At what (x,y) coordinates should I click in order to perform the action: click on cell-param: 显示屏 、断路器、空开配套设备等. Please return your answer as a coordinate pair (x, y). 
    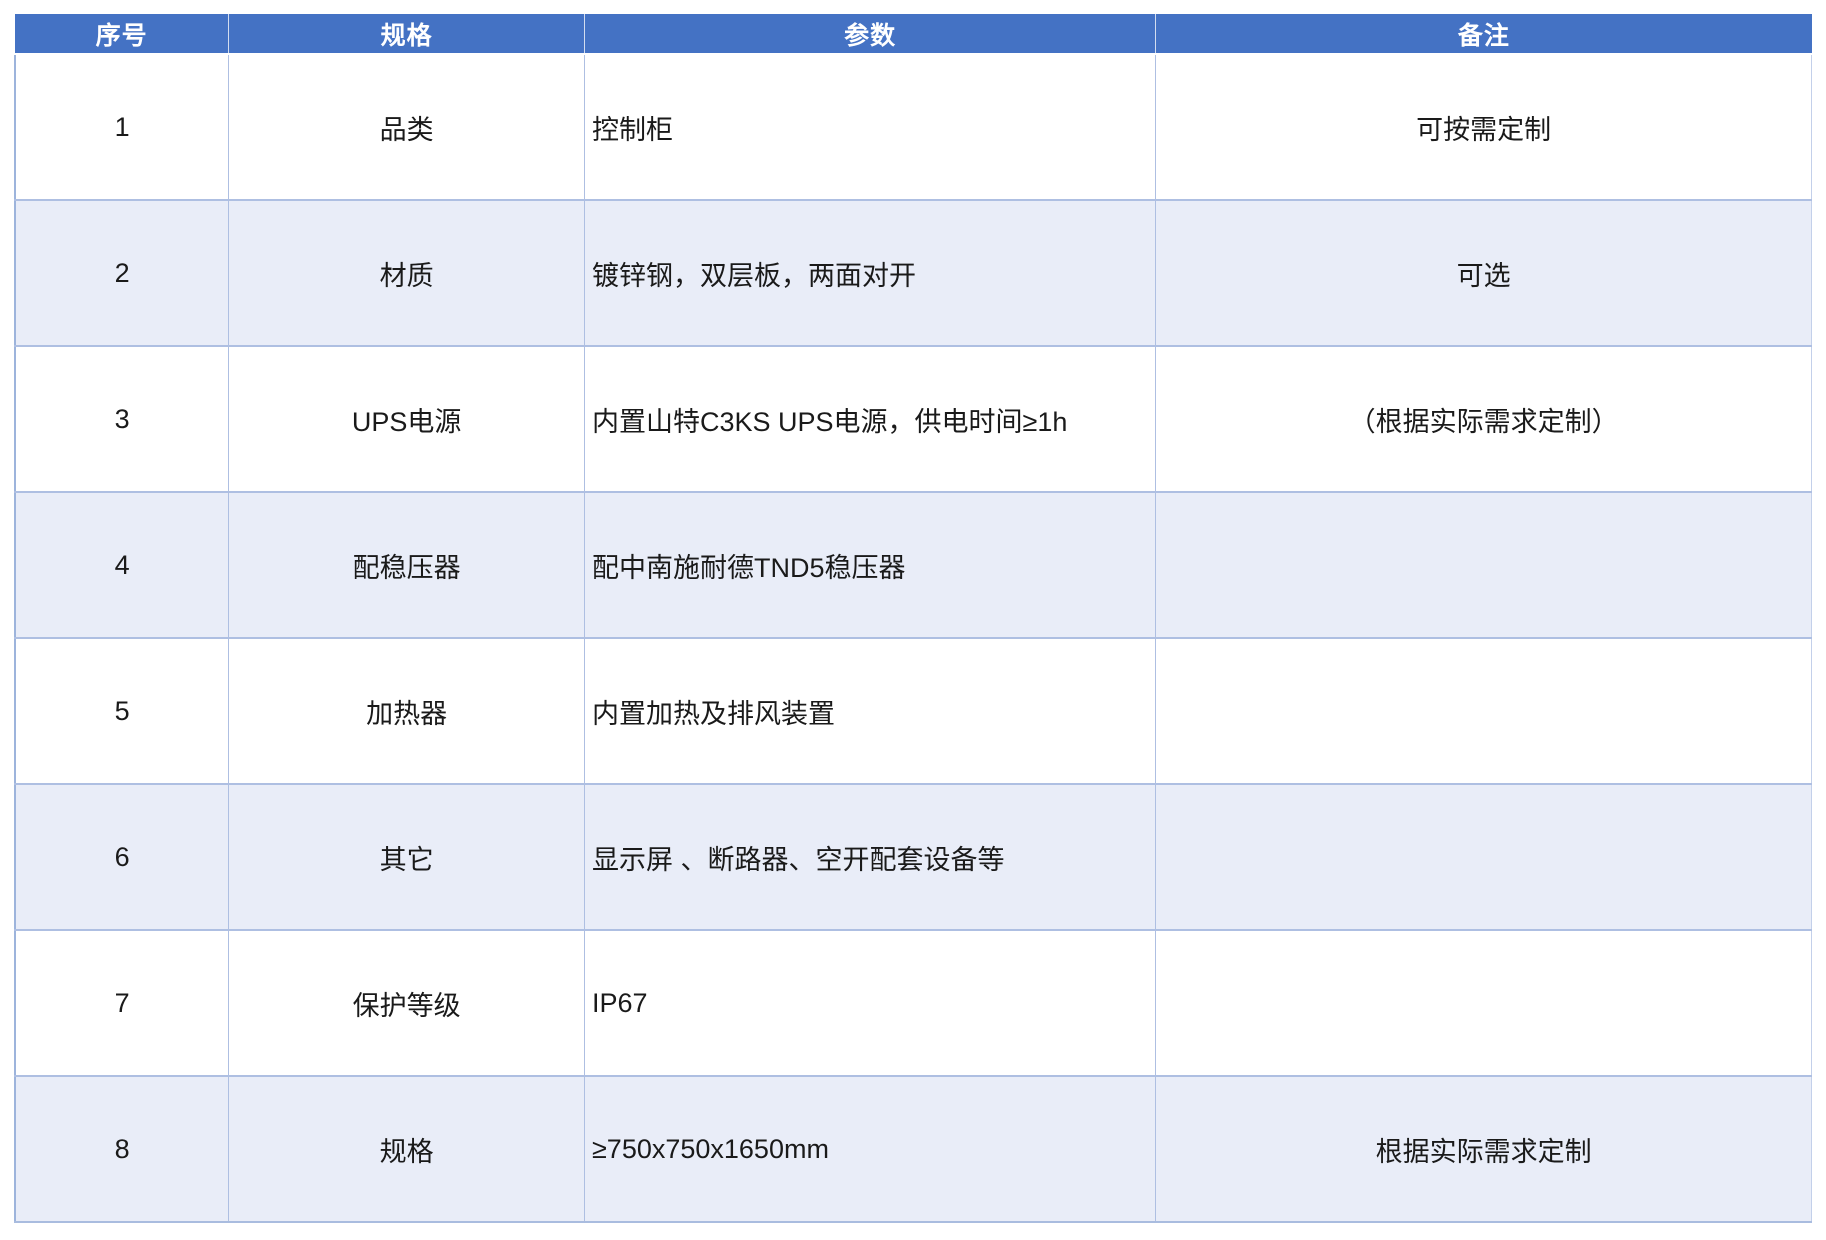
    Looking at the image, I should click on (870, 857).